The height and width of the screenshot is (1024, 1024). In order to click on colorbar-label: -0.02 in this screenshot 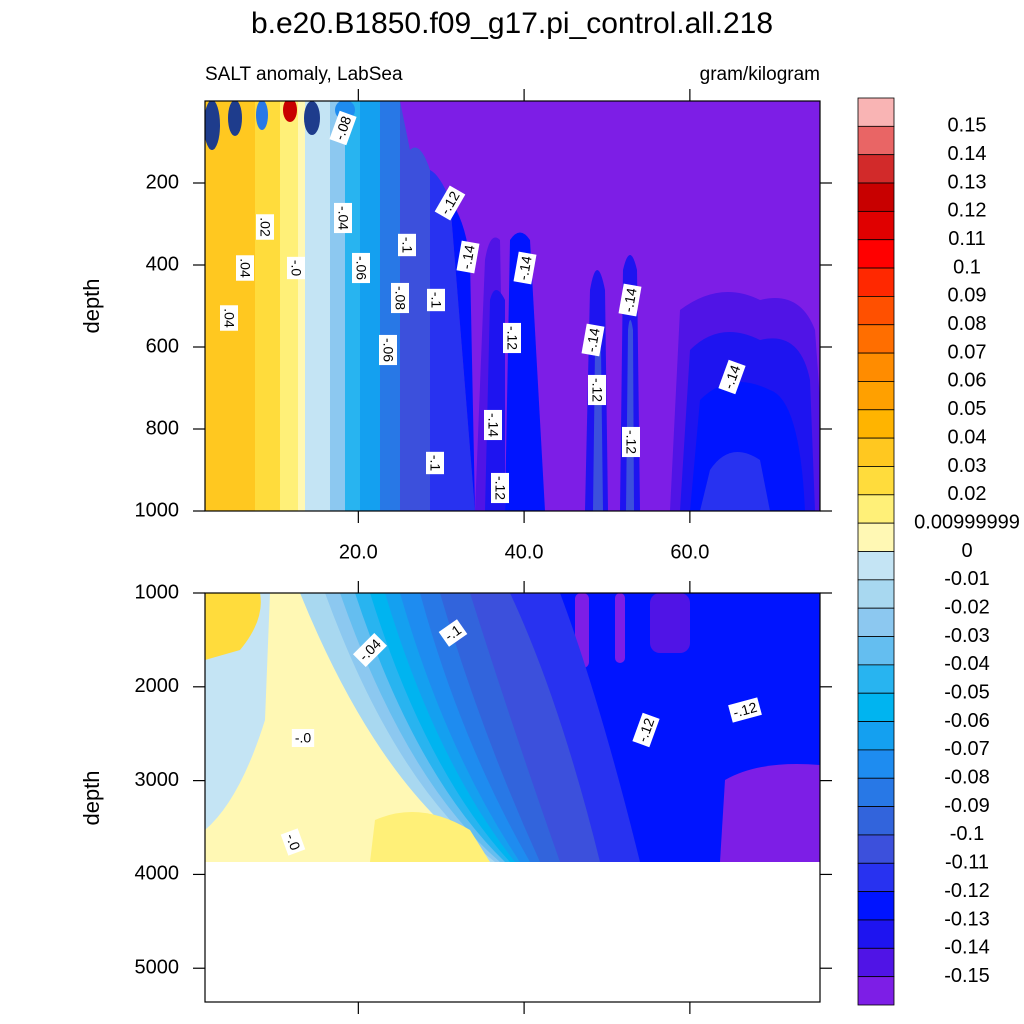, I will do `click(967, 607)`.